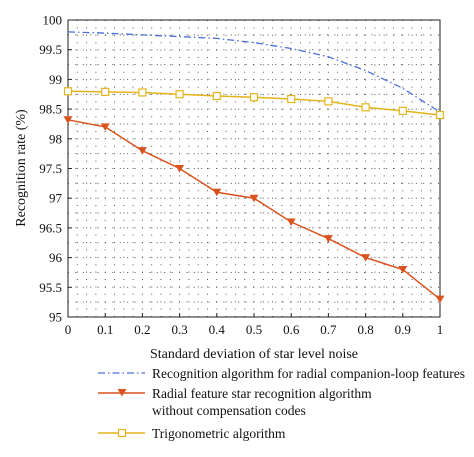 This screenshot has height=457, width=474. What do you see at coordinates (55, 138) in the screenshot?
I see `y-tick-label: 98` at bounding box center [55, 138].